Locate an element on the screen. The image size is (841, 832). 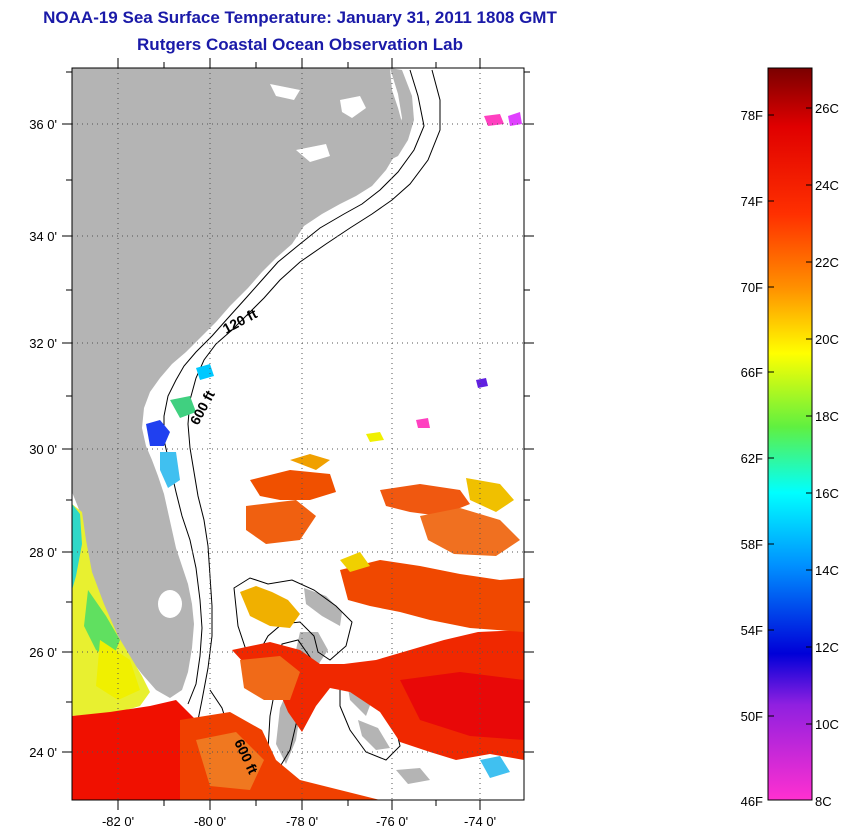
colorbar-c-label: 12C is located at coordinates (827, 647).